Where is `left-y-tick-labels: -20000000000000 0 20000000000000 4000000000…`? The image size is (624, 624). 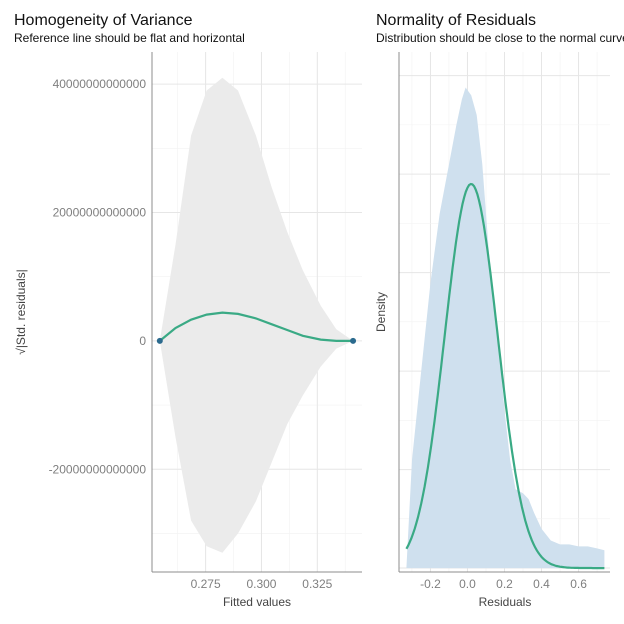 left-y-tick-labels: -20000000000000 0 20000000000000 4000000000… is located at coordinates (98, 276).